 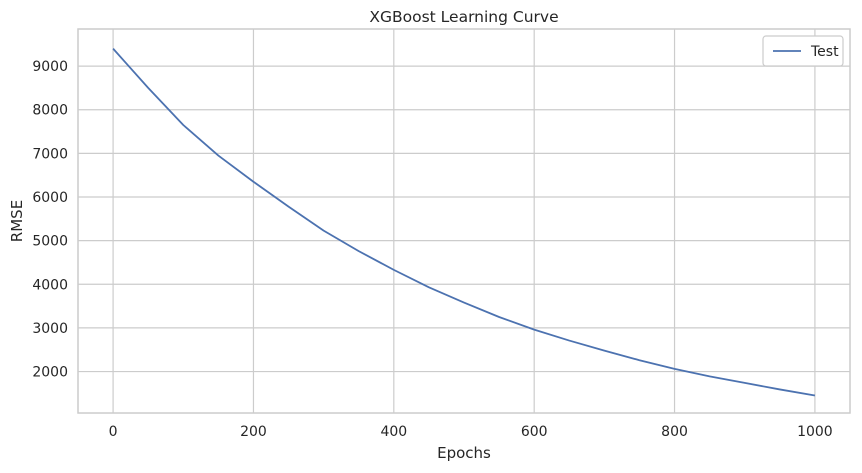 I want to click on x-tick-labels: 0 200 400 600 800 1000, so click(x=471, y=432).